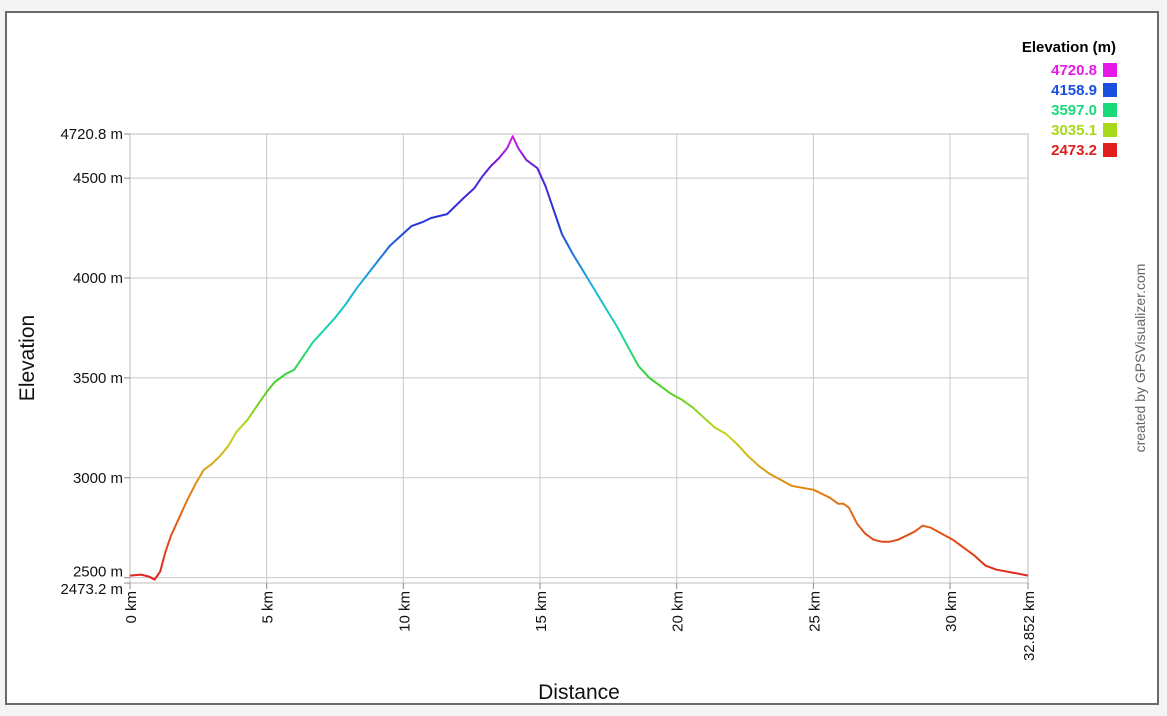  What do you see at coordinates (91, 134) in the screenshot?
I see `y-tick-label: 4720.8 m` at bounding box center [91, 134].